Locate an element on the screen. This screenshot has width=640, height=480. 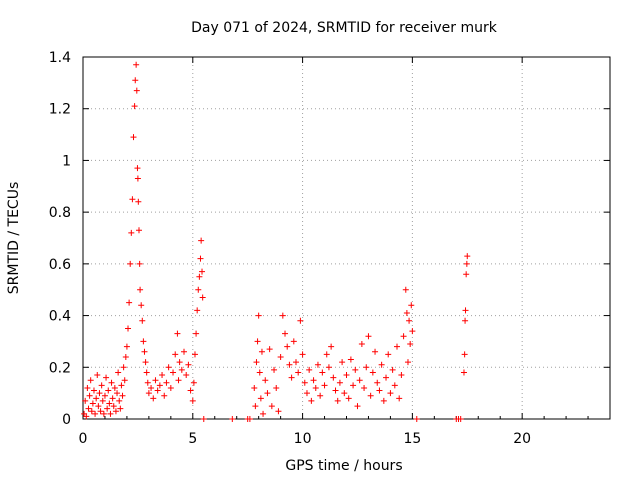
y-tick-label: 0.4 is located at coordinates (60, 317).